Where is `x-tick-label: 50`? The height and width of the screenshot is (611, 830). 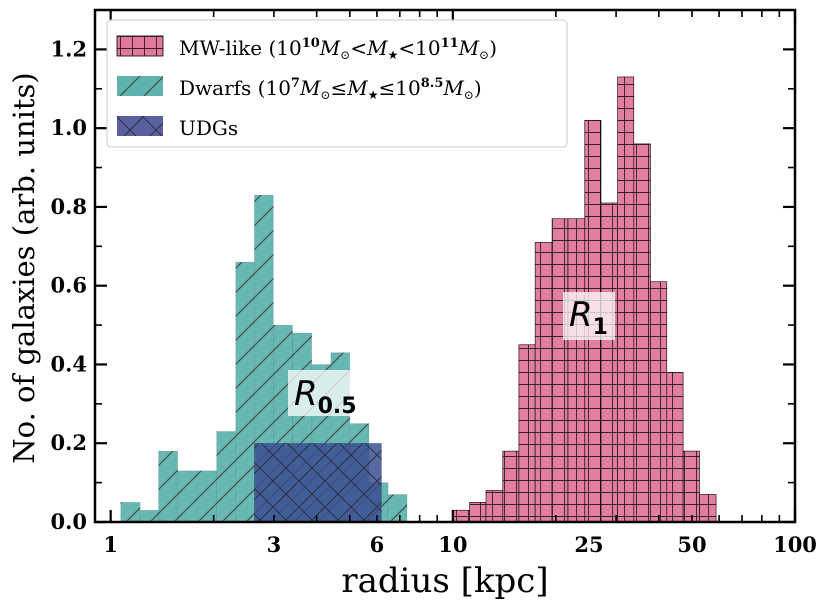 x-tick-label: 50 is located at coordinates (691, 544).